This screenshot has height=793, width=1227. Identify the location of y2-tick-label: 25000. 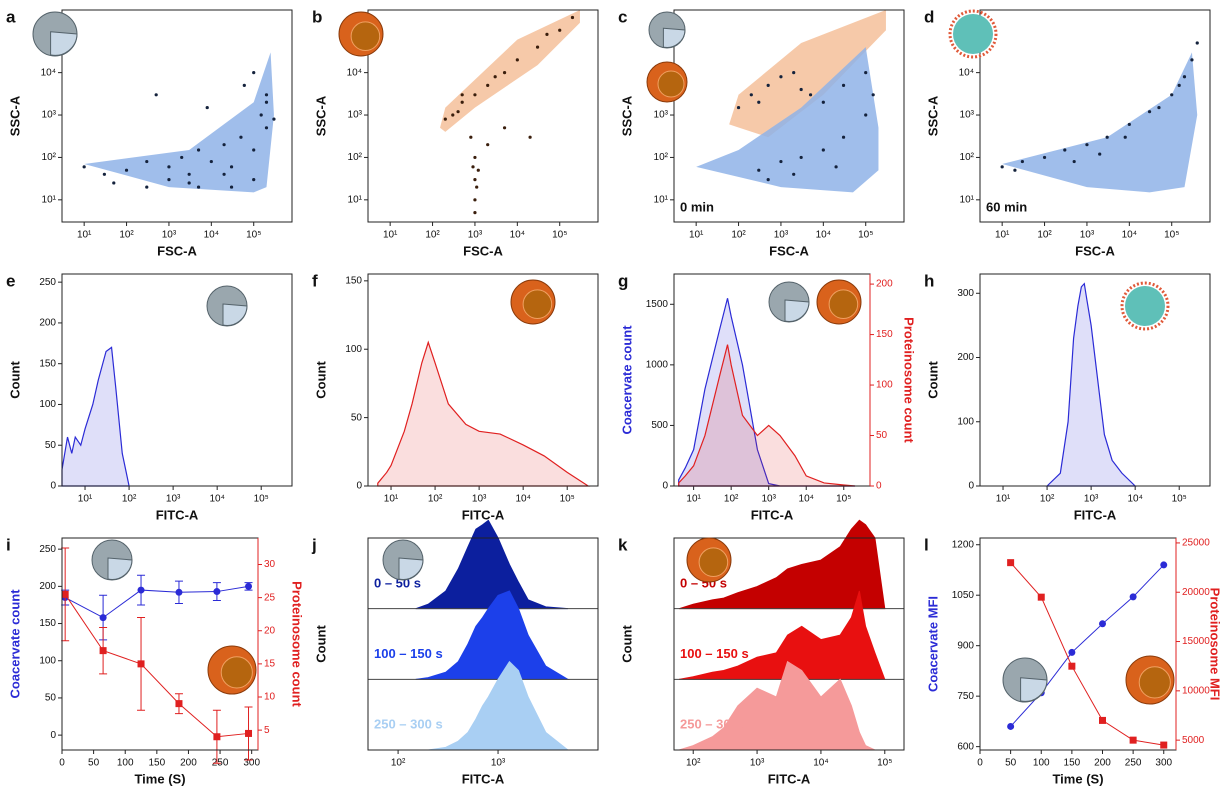
(1196, 543).